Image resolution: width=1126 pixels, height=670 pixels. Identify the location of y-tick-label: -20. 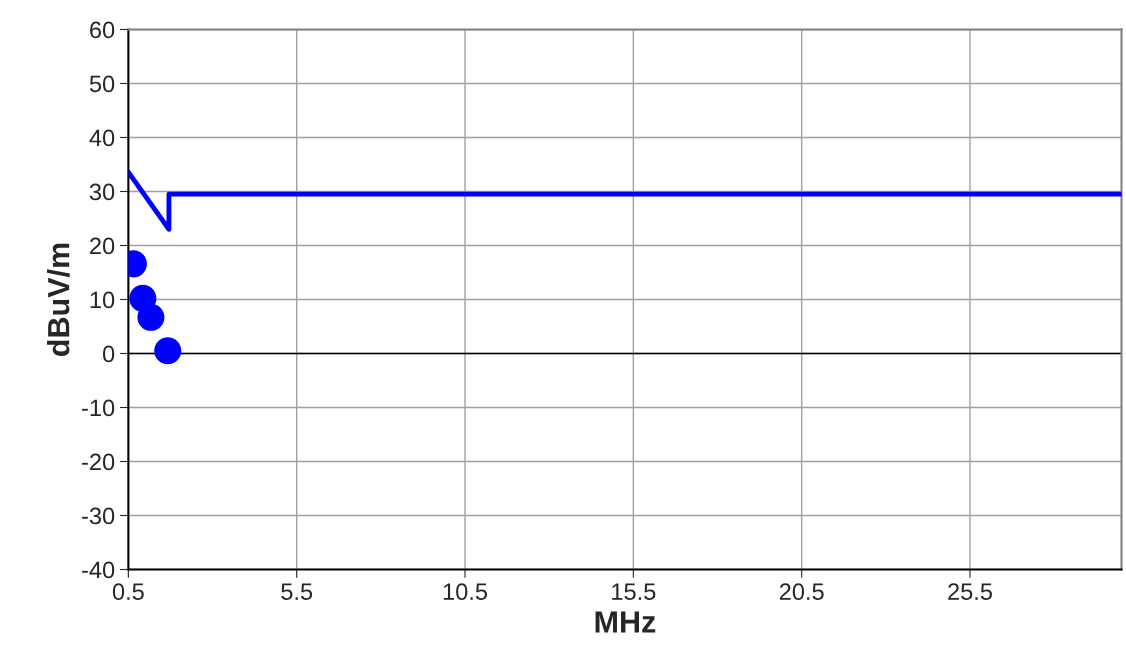
(98, 462).